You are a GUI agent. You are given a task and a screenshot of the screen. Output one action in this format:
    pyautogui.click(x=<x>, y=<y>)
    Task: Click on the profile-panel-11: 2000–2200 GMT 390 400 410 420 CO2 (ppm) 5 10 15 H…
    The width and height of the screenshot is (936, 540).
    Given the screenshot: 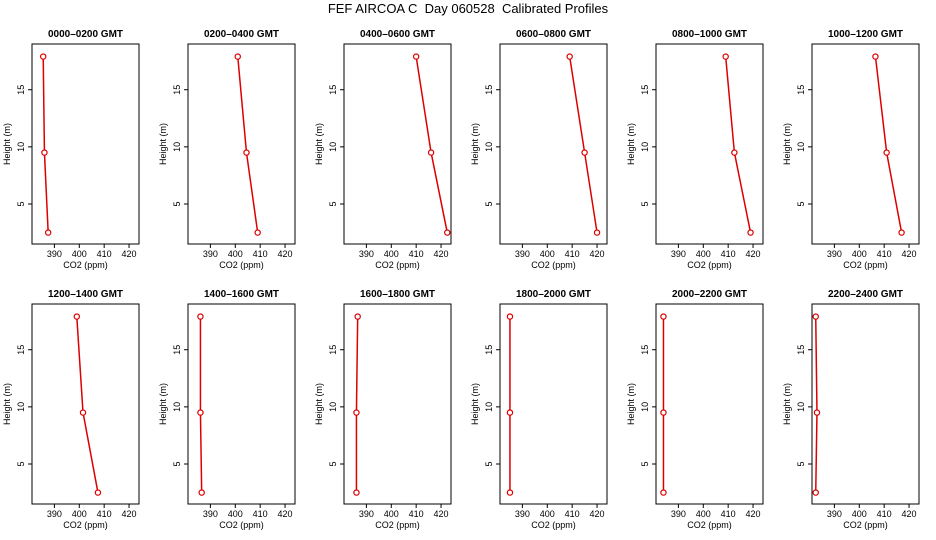 What is the action you would take?
    pyautogui.click(x=695, y=409)
    